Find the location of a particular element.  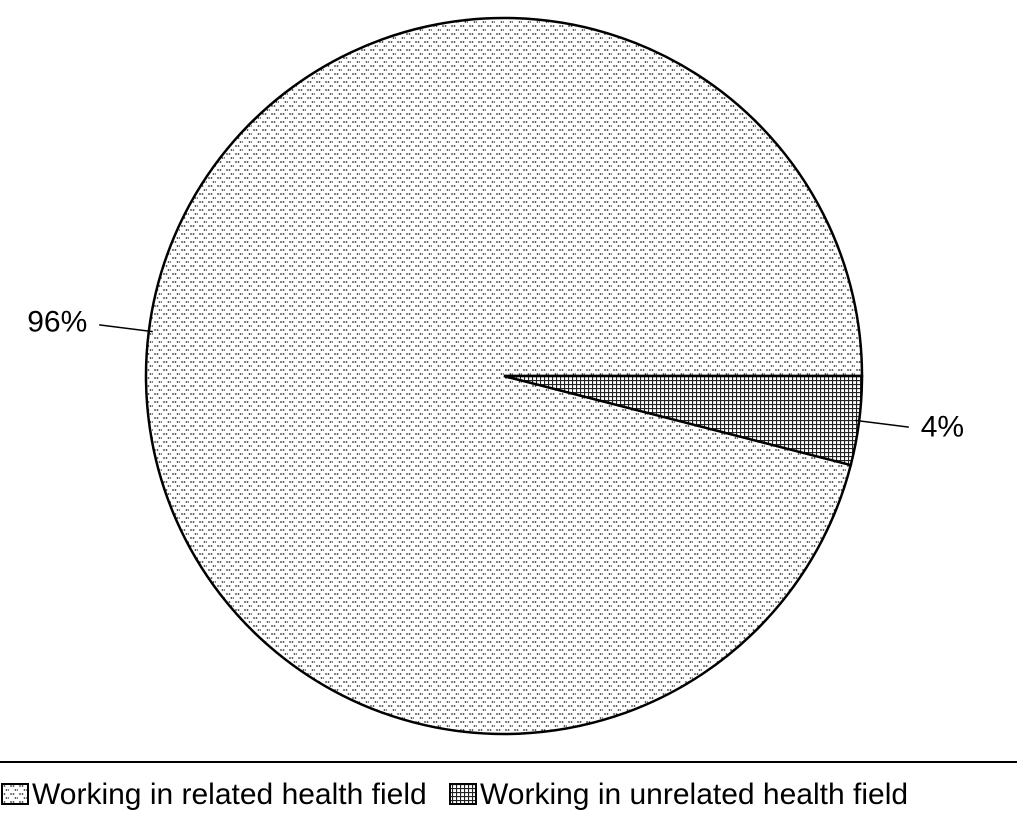

data-label: 4% is located at coordinates (942, 427).